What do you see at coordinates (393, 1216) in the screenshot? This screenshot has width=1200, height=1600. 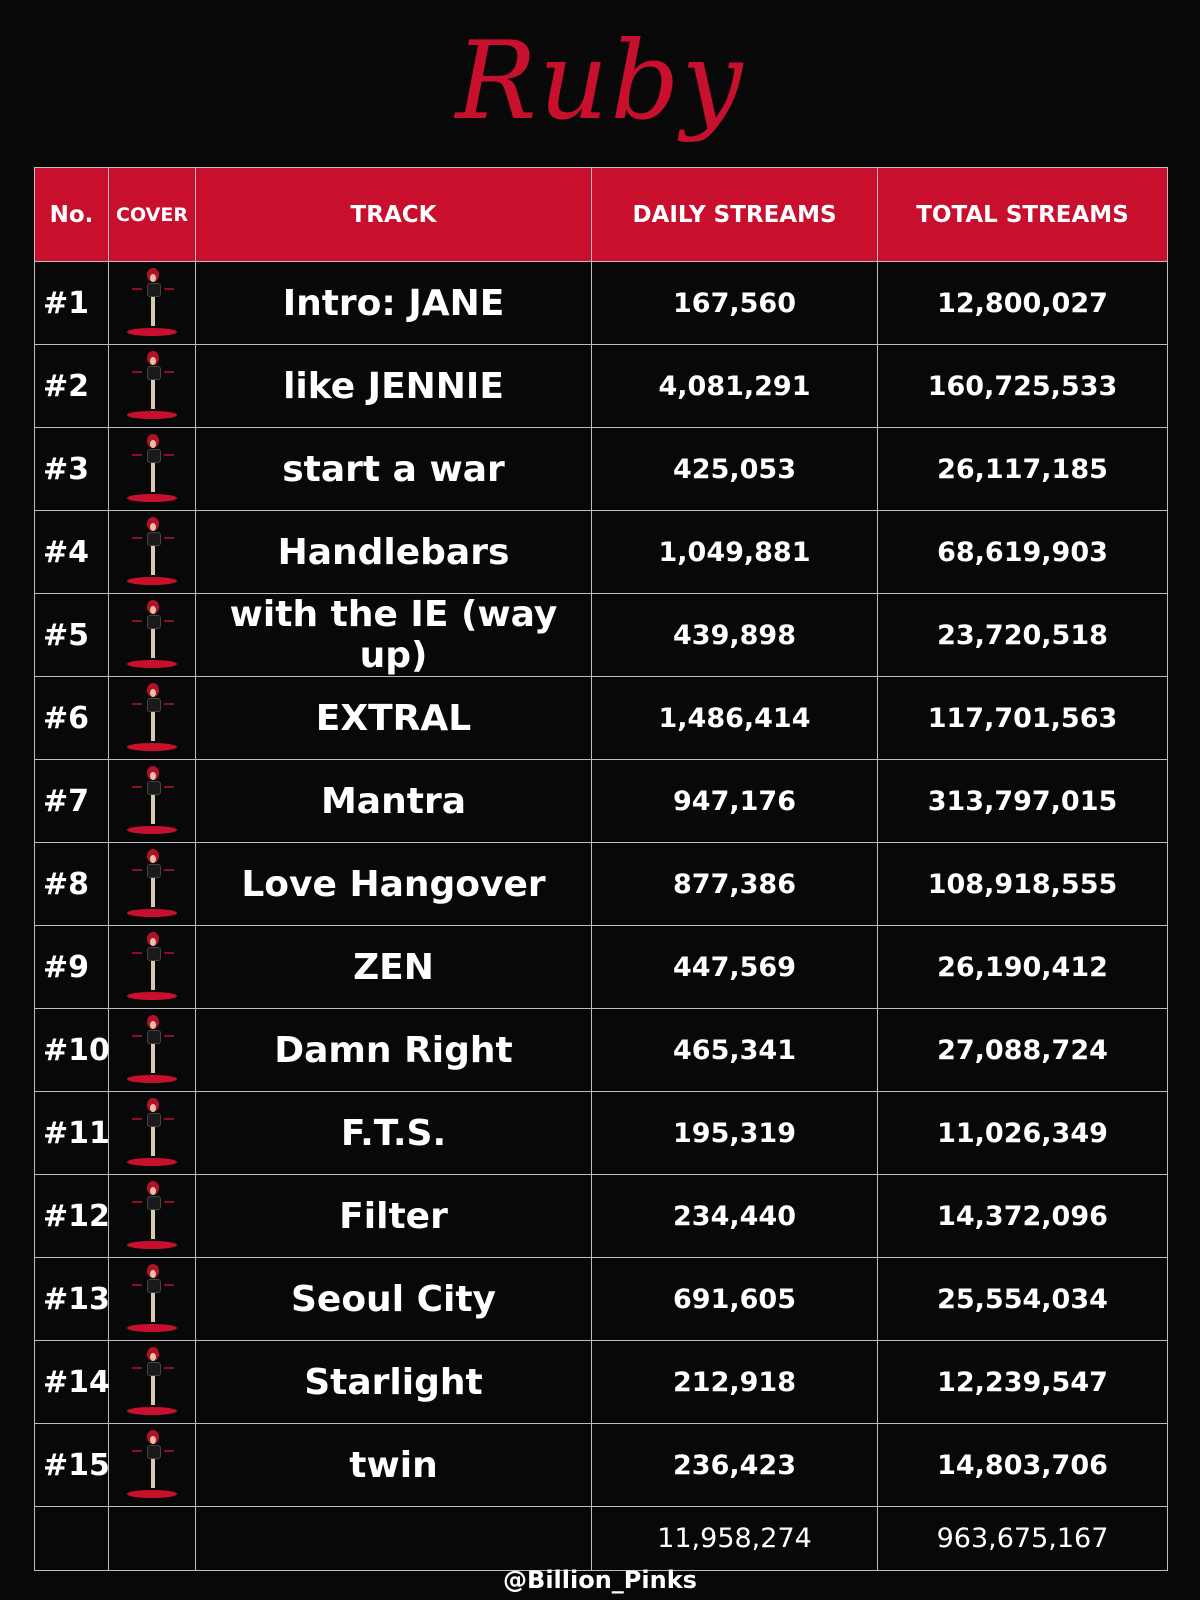 I see `track-title: Filter` at bounding box center [393, 1216].